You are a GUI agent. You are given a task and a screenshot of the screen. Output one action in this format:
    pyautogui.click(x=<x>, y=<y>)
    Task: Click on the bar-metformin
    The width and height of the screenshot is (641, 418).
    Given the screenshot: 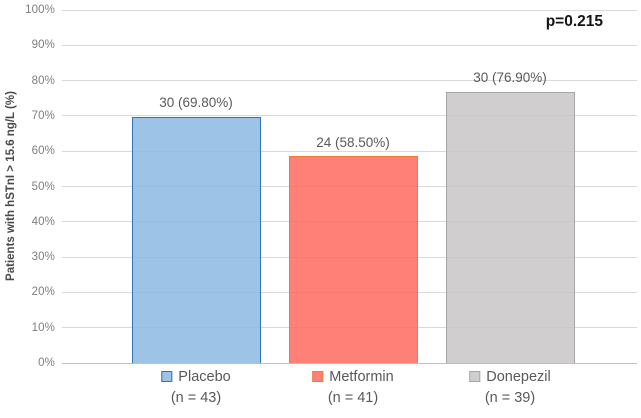 What is the action you would take?
    pyautogui.click(x=353, y=259)
    